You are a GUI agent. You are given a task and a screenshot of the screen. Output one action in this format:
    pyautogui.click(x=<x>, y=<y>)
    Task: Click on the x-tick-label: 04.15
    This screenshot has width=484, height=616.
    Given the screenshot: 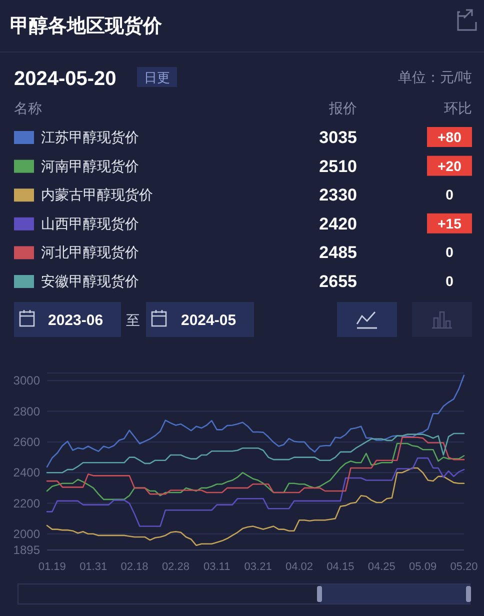 What is the action you would take?
    pyautogui.click(x=340, y=567)
    